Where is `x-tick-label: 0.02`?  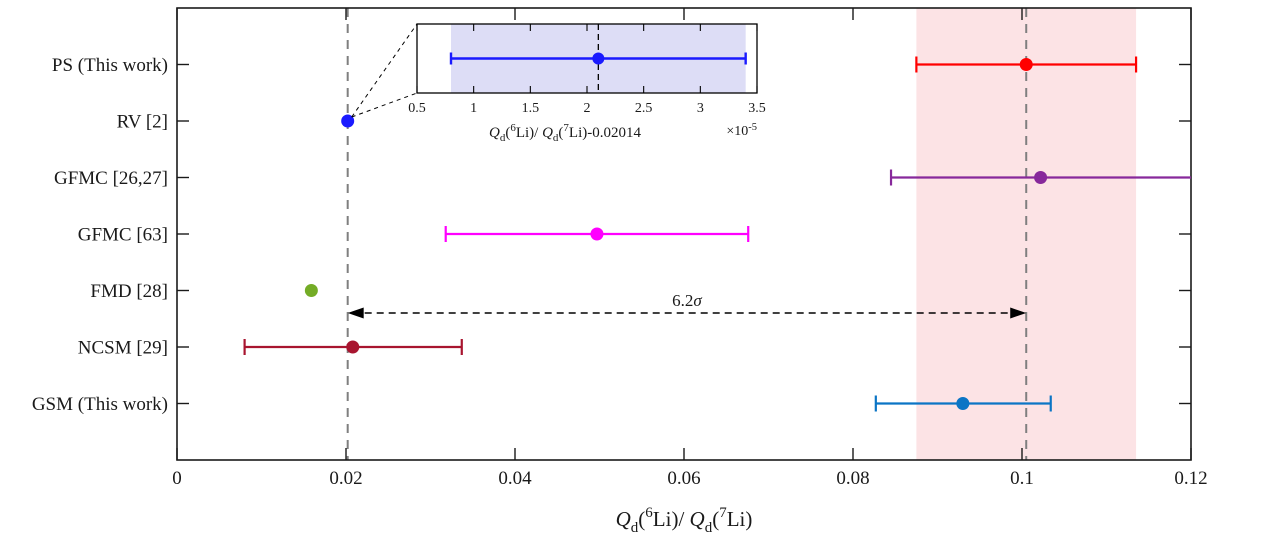 x-tick-label: 0.02 is located at coordinates (345, 478).